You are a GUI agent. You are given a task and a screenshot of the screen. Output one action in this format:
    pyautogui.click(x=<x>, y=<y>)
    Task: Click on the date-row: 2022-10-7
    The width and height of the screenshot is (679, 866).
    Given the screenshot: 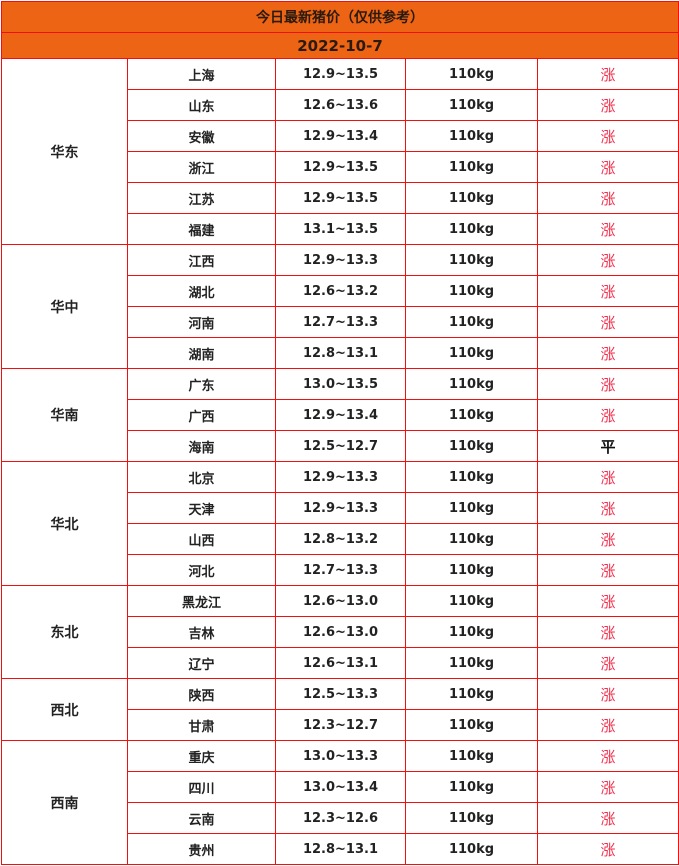 What is the action you would take?
    pyautogui.click(x=339, y=45)
    